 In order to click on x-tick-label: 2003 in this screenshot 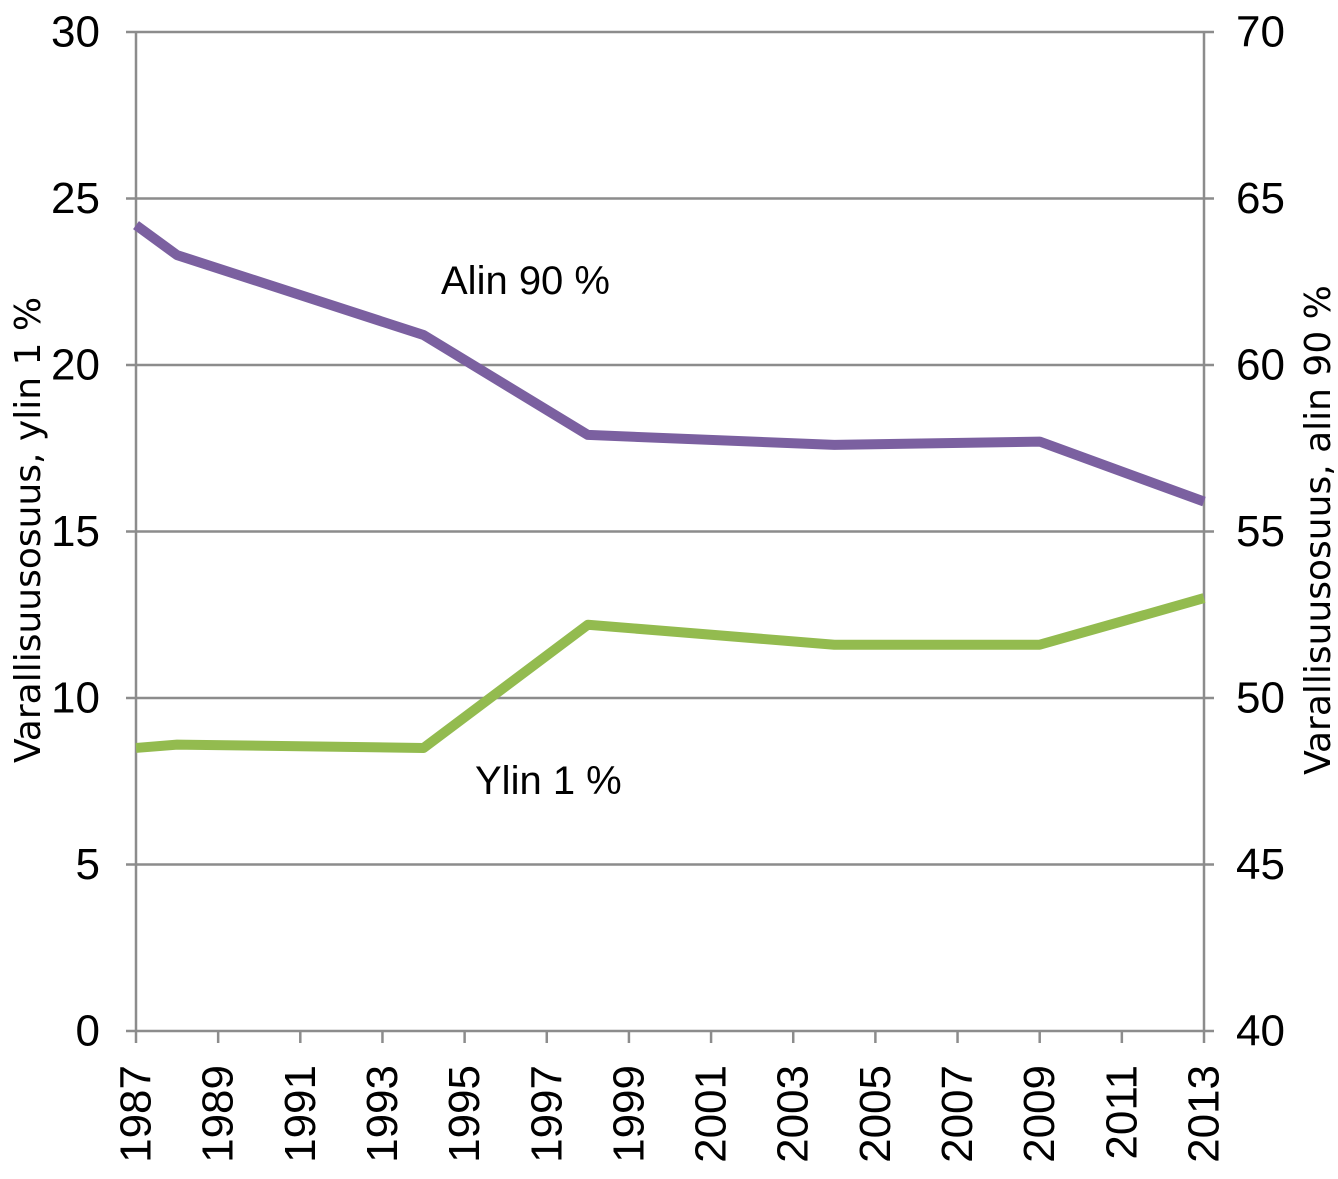, I will do `click(793, 1114)`.